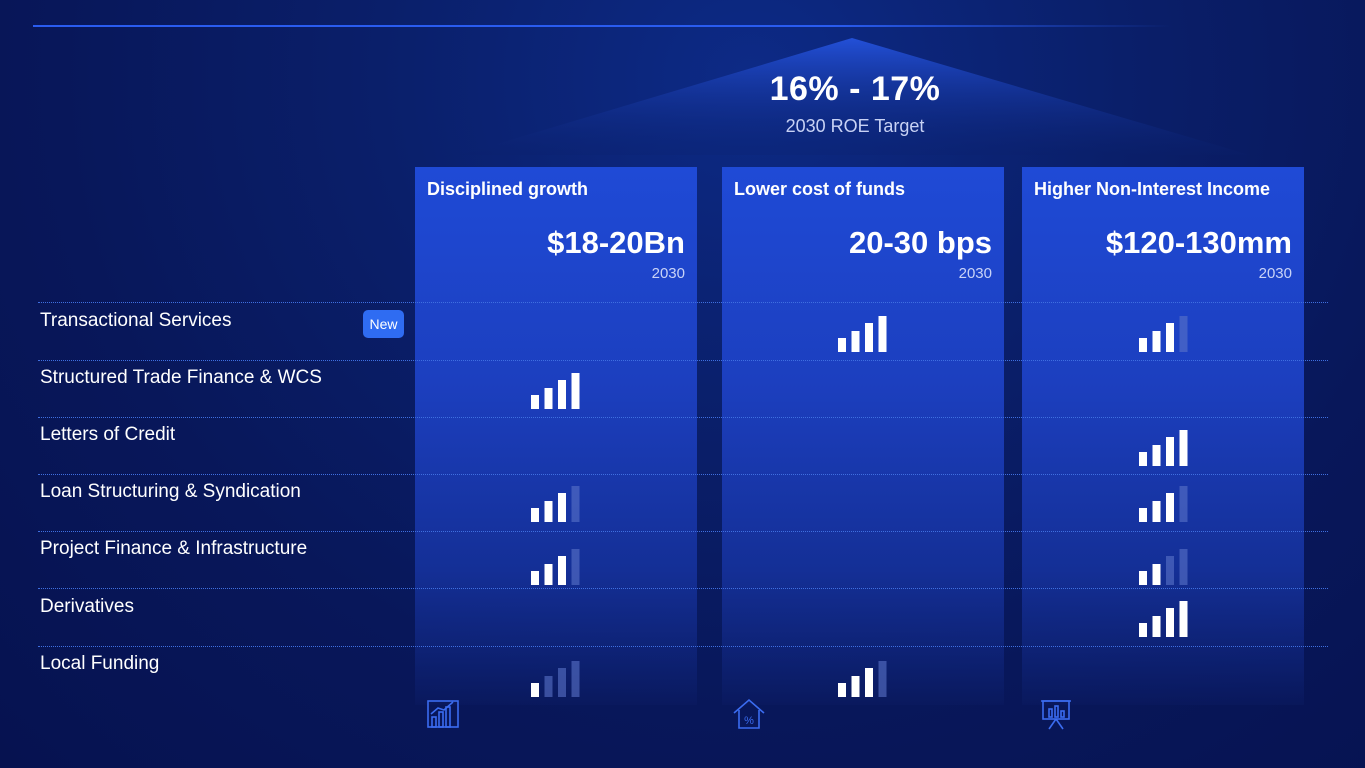 This screenshot has width=1365, height=768. I want to click on new-badge: New, so click(383, 324).